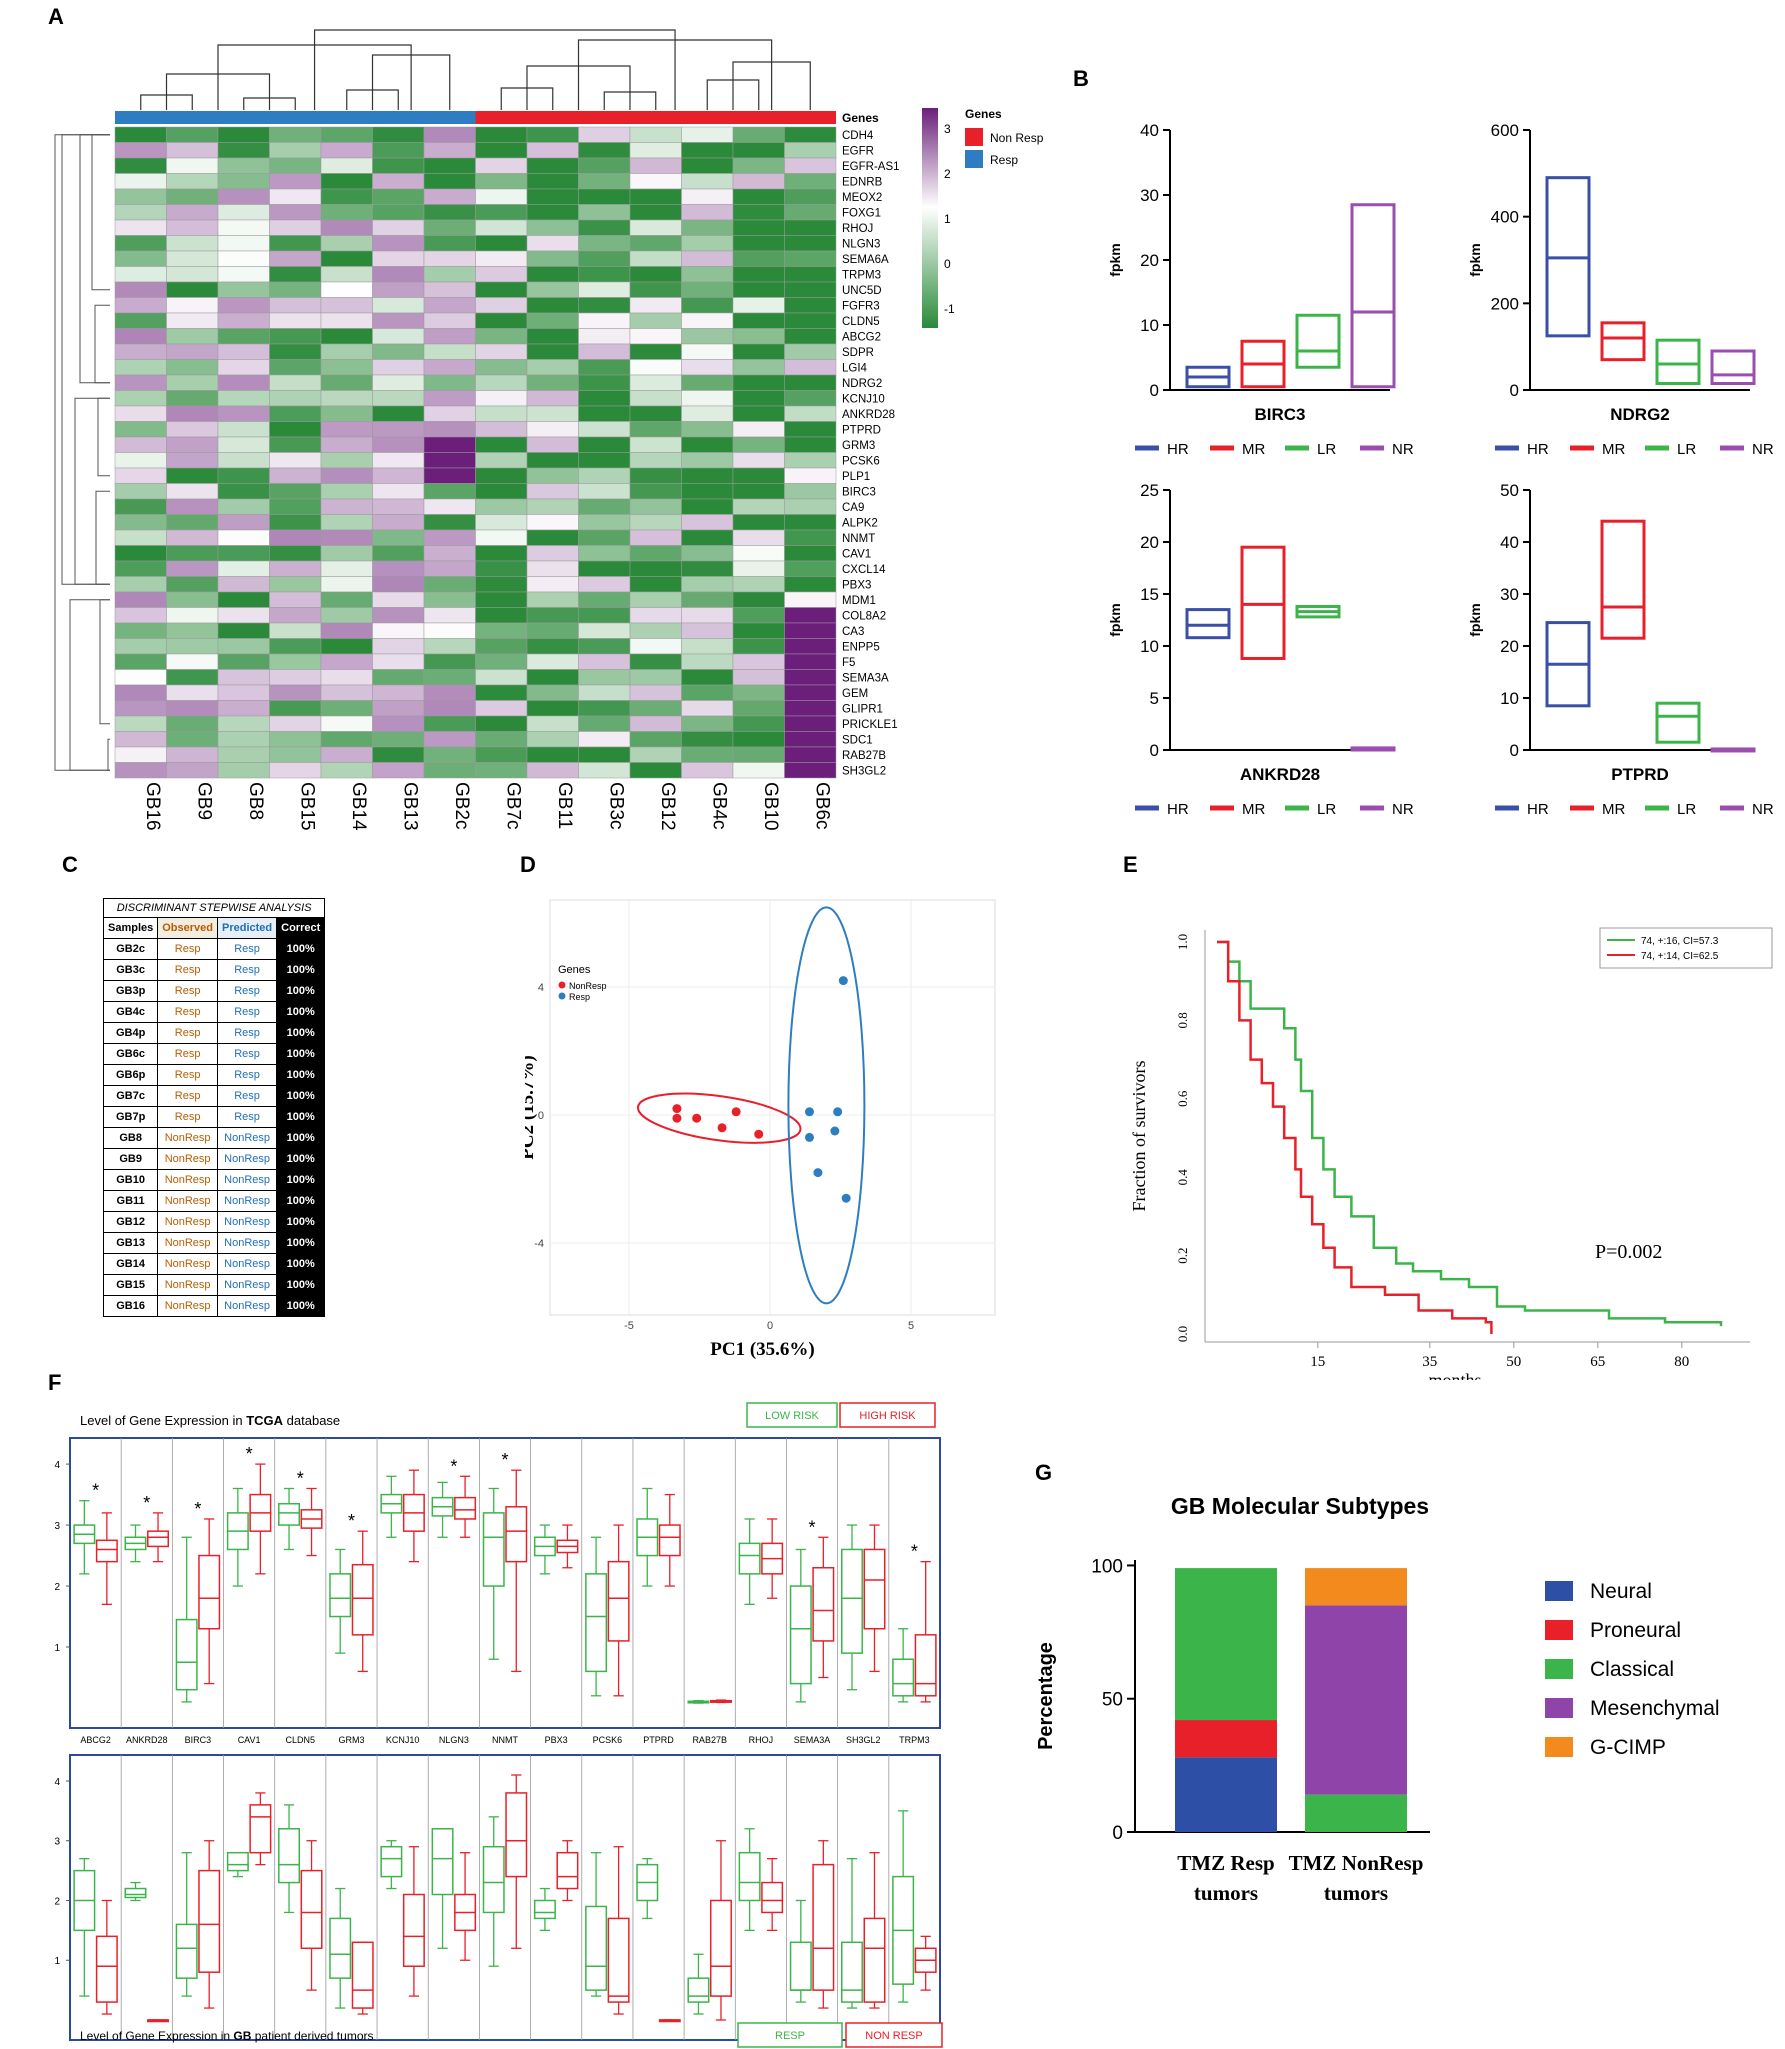  I want to click on table-header-observed: Observed, so click(187, 928).